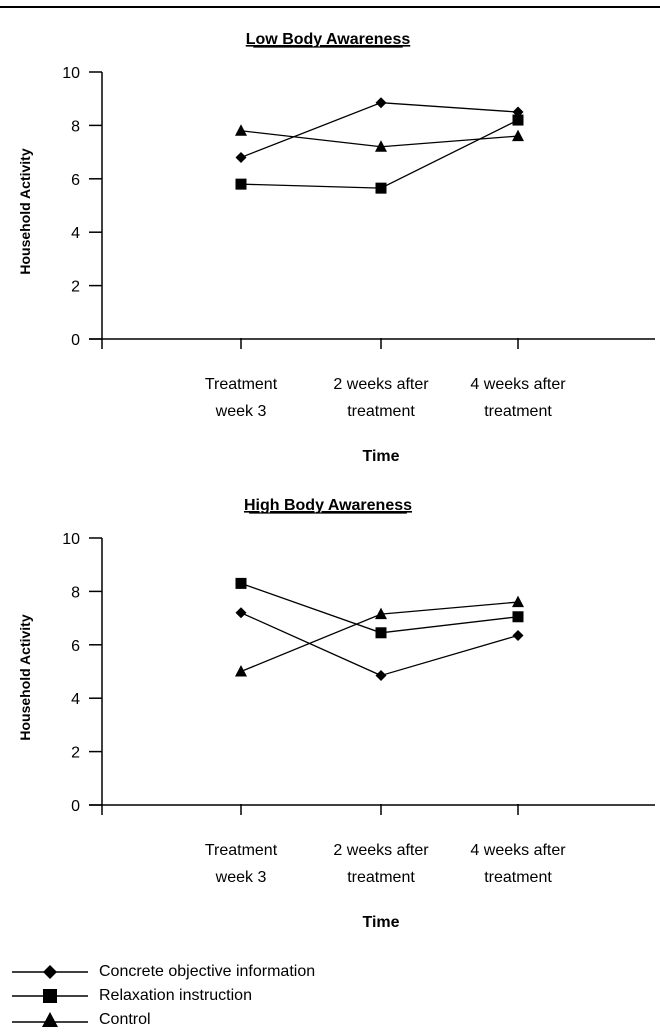 The height and width of the screenshot is (1034, 660). What do you see at coordinates (328, 39) in the screenshot?
I see `chart-title: Low Body Awareness` at bounding box center [328, 39].